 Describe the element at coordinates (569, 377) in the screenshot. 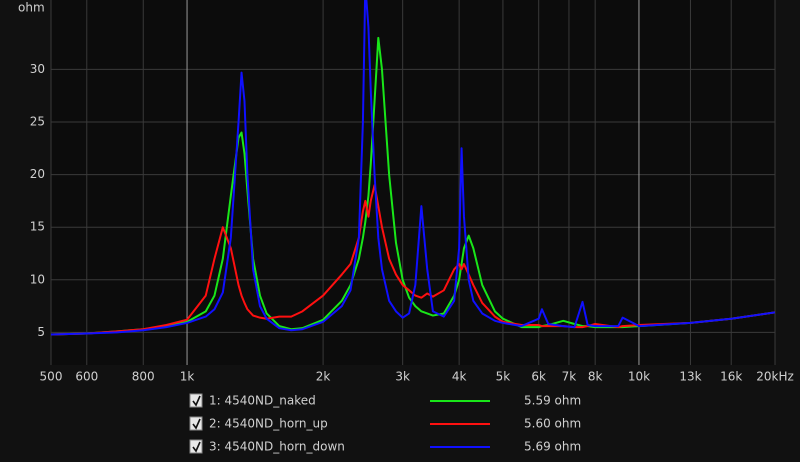

I see `x-tick-label: 7k` at that location.